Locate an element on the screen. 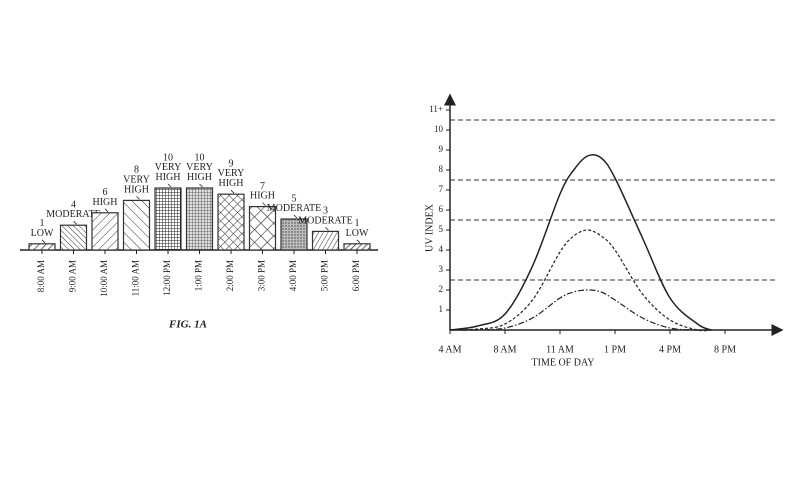 The width and height of the screenshot is (800, 499). x-tick-label: 4:00 PM is located at coordinates (293, 275).